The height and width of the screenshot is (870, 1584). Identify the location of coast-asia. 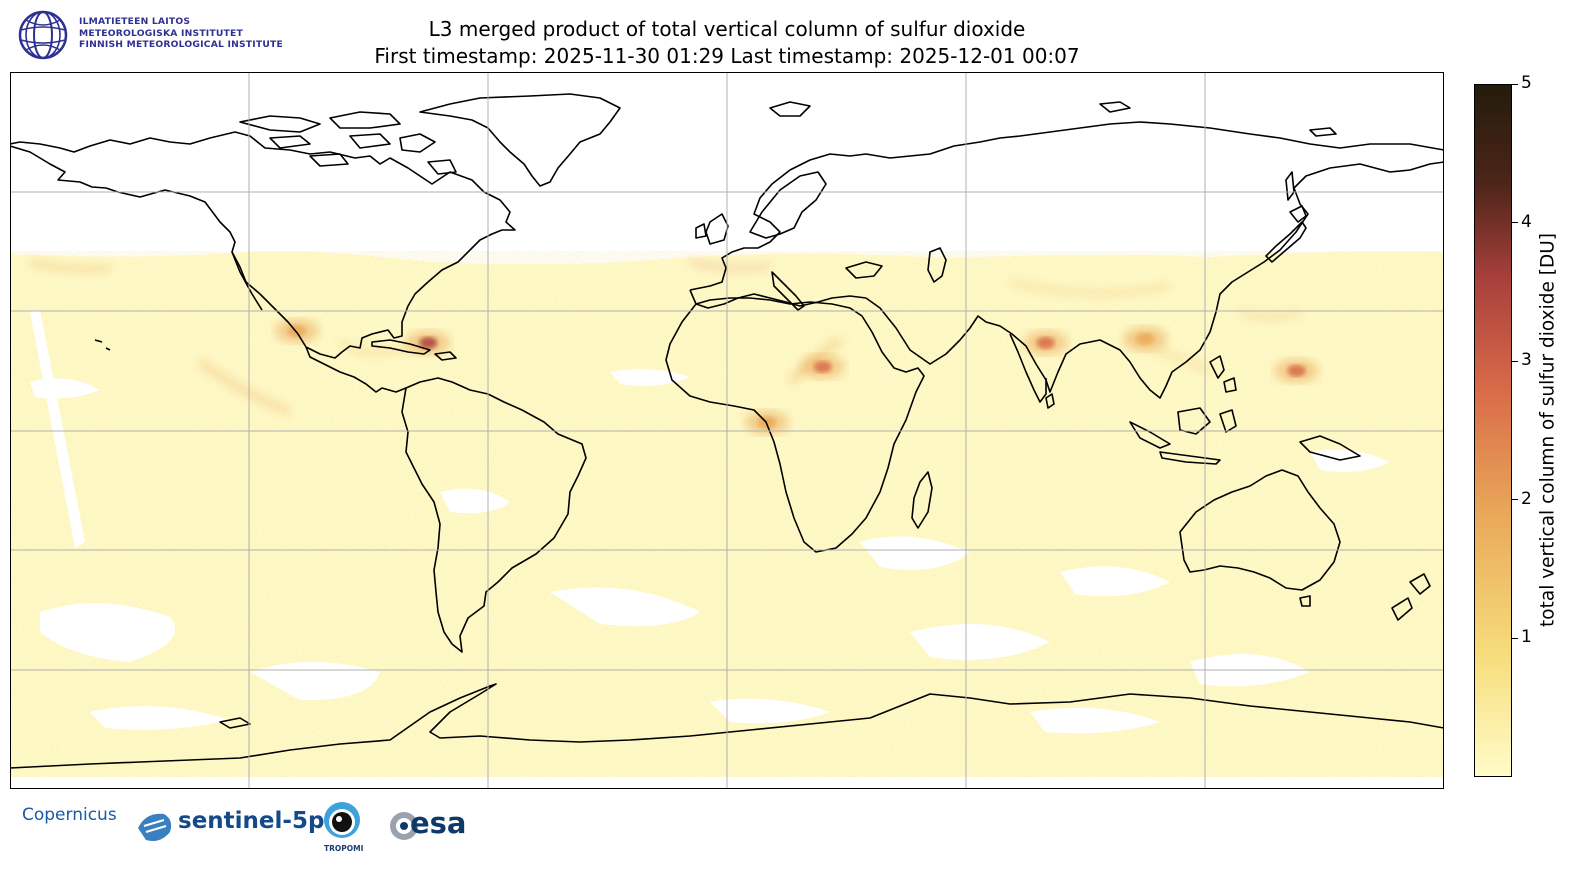
(1154, 280).